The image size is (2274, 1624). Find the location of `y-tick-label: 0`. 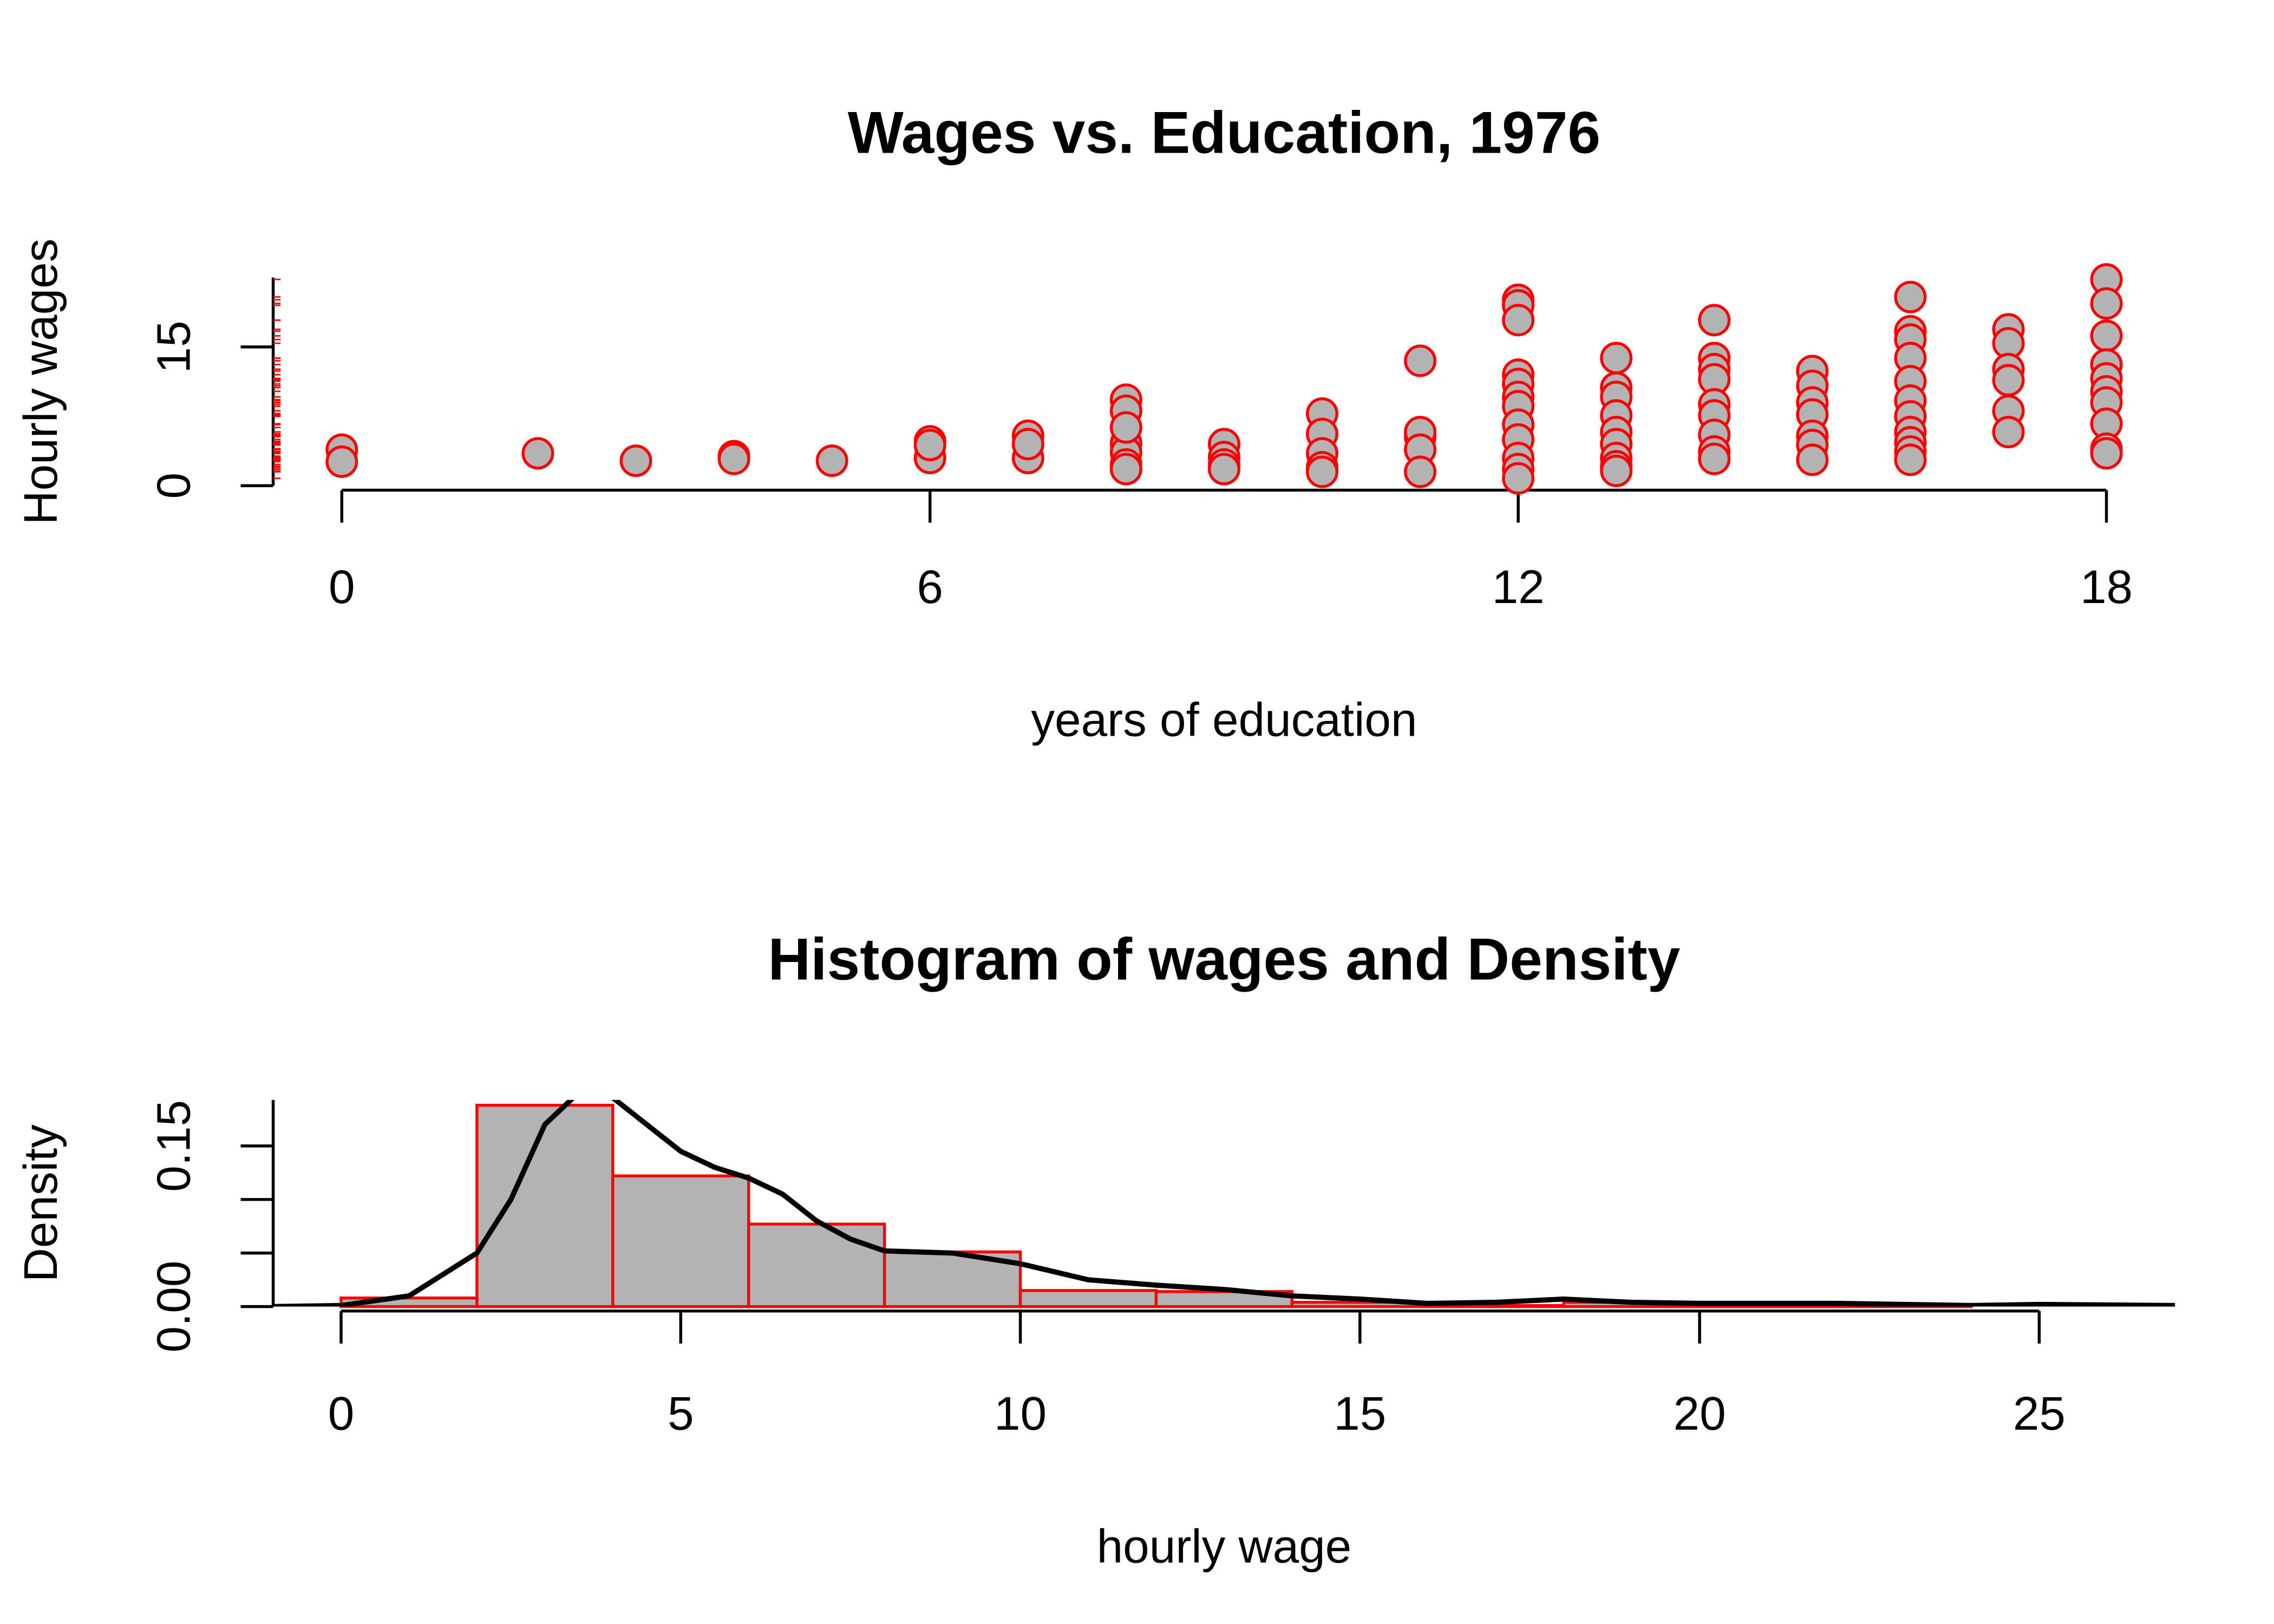

y-tick-label: 0 is located at coordinates (174, 486).